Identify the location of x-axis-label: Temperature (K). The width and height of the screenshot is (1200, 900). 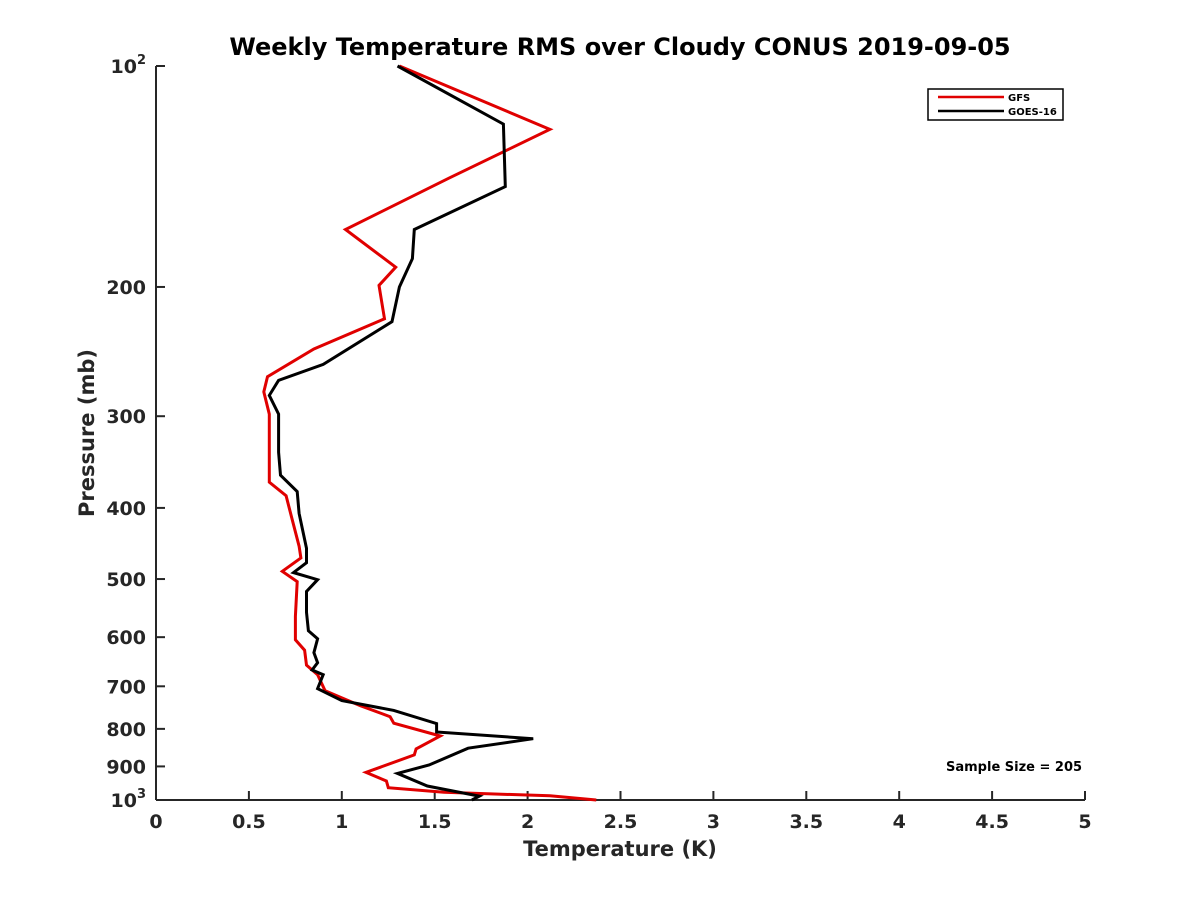
(620, 849).